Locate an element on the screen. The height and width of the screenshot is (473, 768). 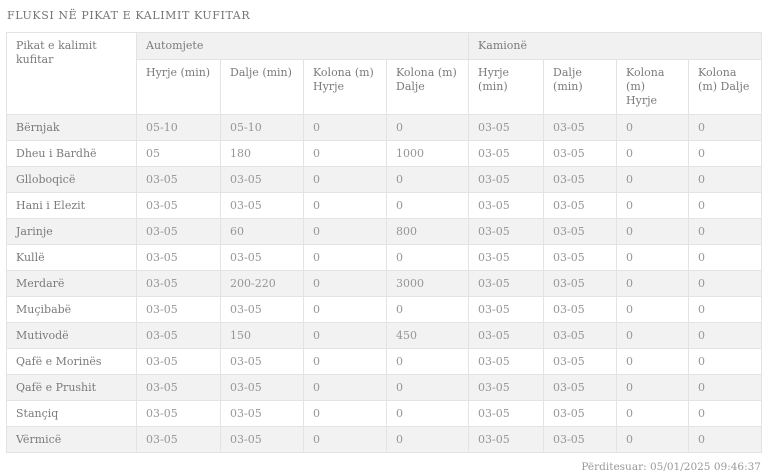
column-header: Kolona (m) Dalje is located at coordinates (427, 87).